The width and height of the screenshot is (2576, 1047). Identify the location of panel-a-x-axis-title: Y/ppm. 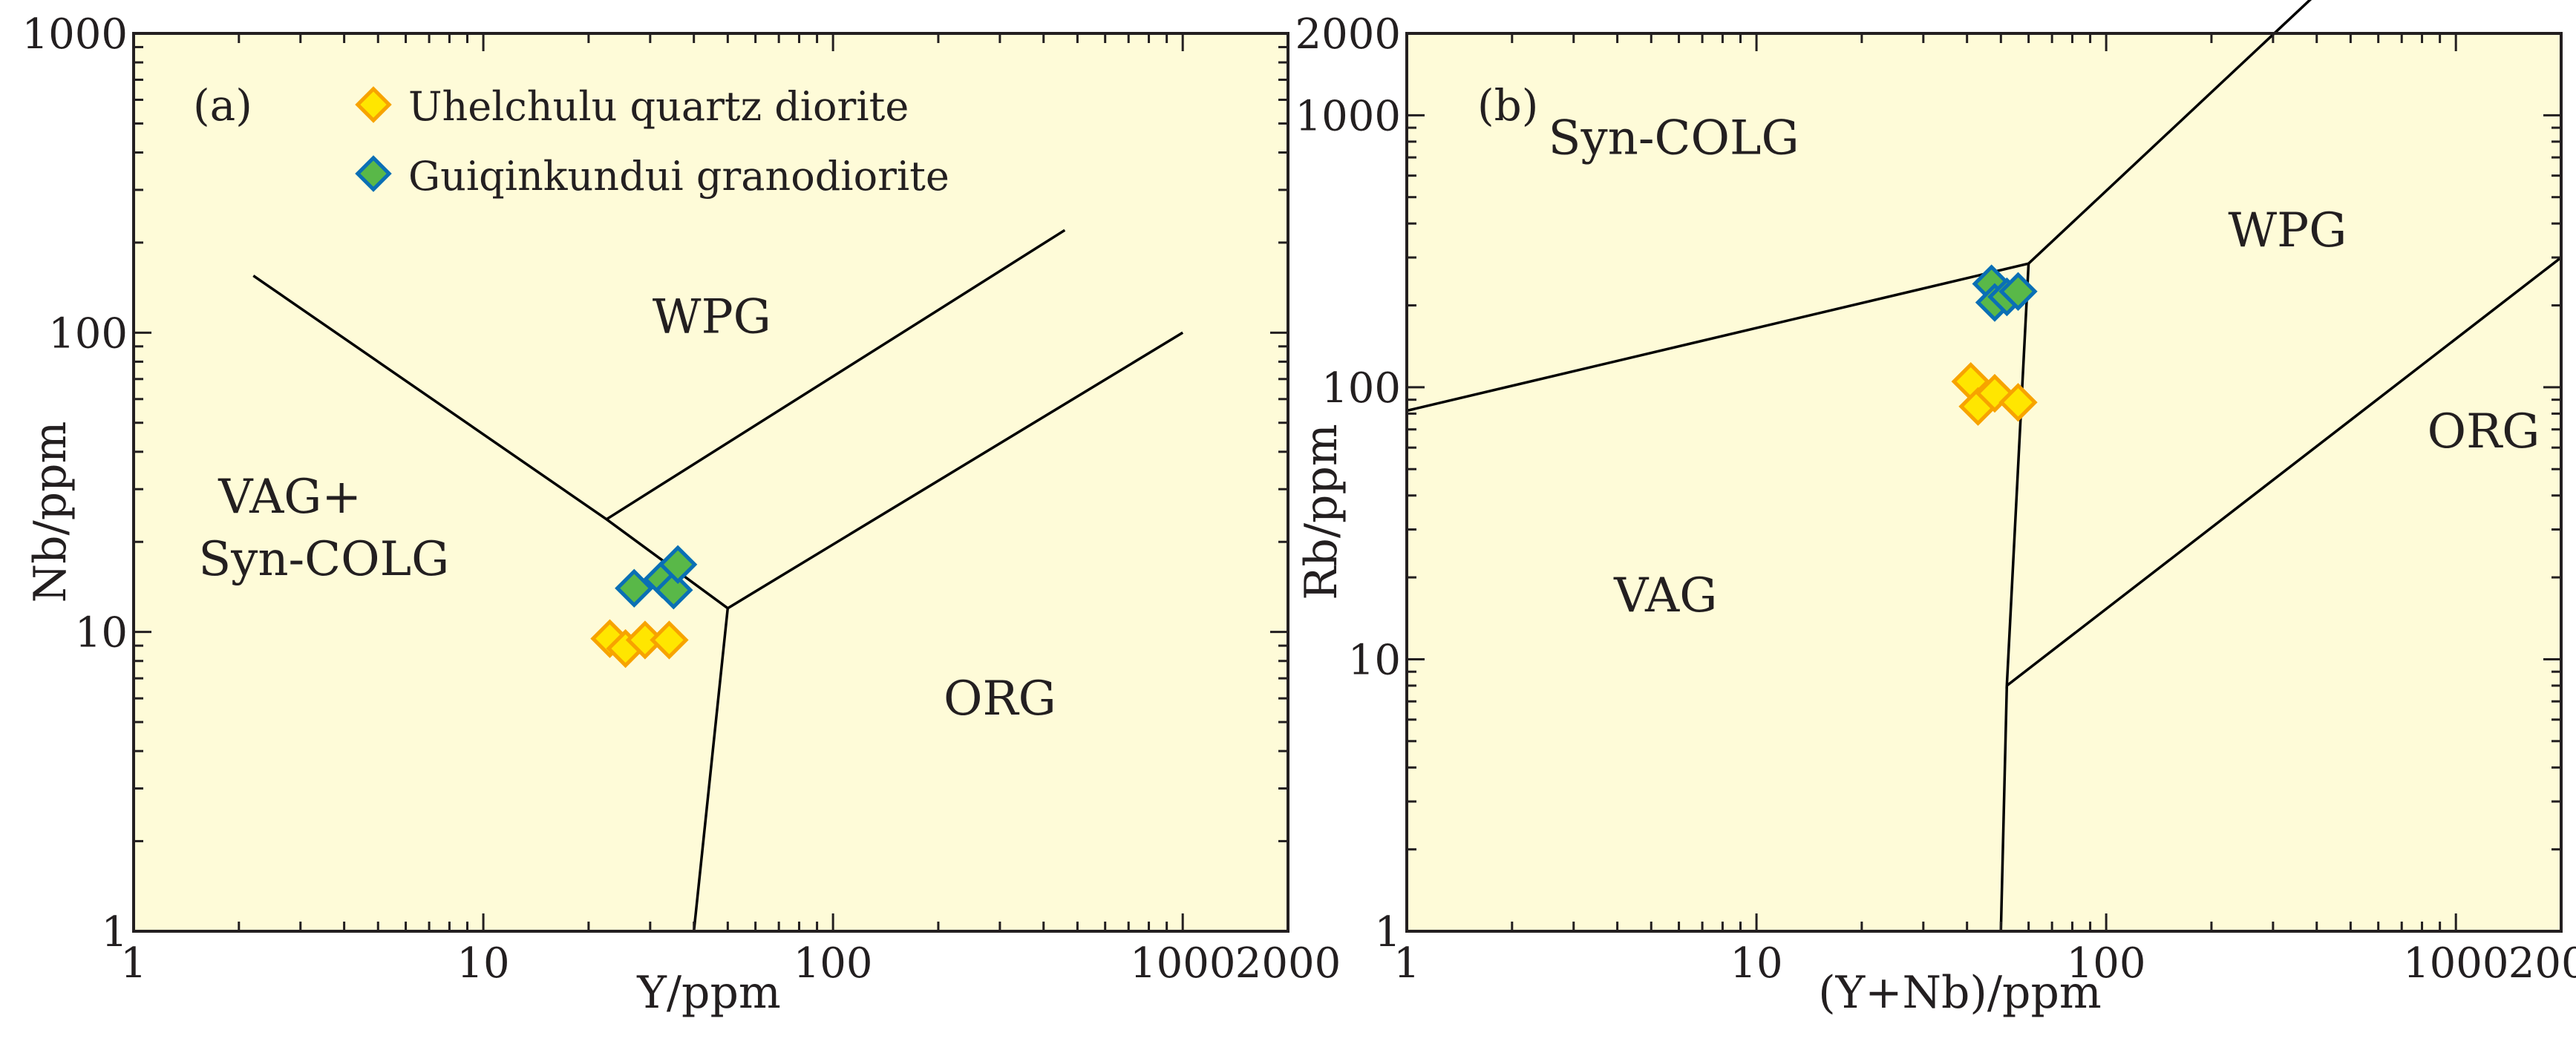
(708, 993).